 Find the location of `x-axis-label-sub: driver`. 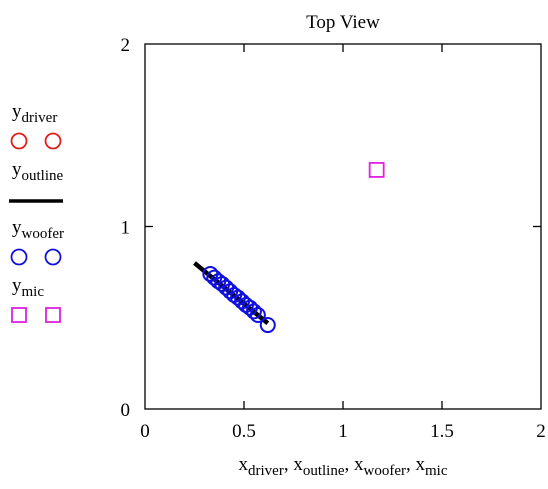

x-axis-label-sub: driver is located at coordinates (266, 471).